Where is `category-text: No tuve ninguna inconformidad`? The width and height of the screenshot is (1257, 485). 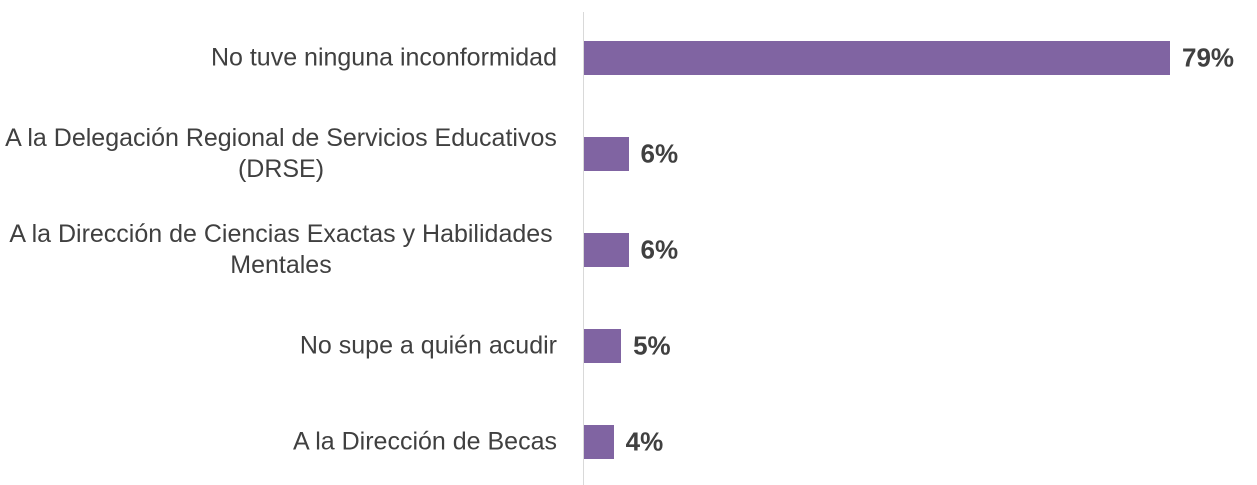
category-text: No tuve ninguna inconformidad is located at coordinates (383, 57).